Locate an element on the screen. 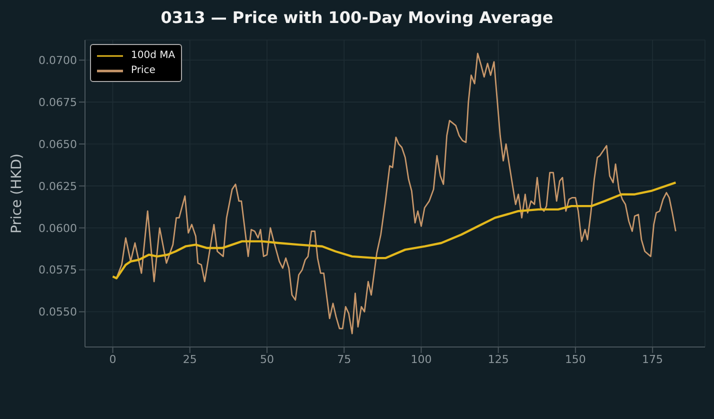  x-tick-label: 100 is located at coordinates (421, 359).